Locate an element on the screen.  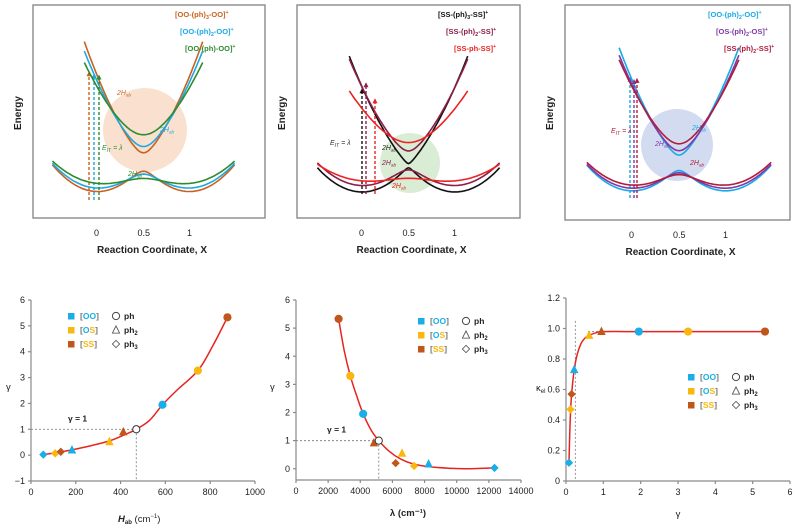
x-tick-label: 6 is located at coordinates (789, 492).